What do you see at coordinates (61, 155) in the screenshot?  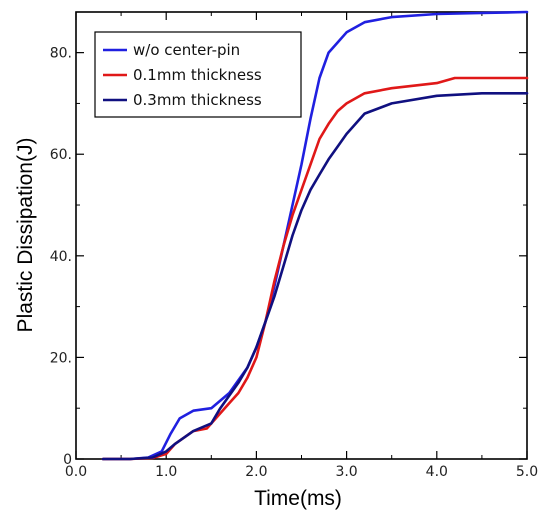 I see `y-tick-label: 60.` at bounding box center [61, 155].